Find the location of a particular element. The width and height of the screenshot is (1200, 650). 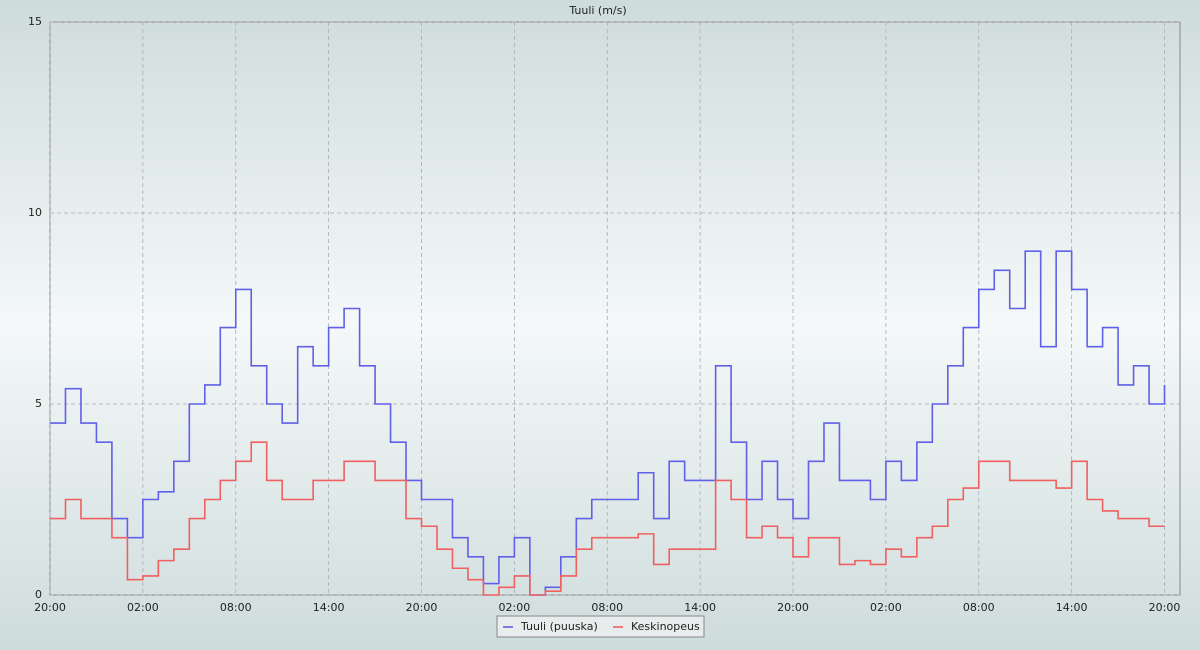

legend-label: Keskinopeus is located at coordinates (665, 626).